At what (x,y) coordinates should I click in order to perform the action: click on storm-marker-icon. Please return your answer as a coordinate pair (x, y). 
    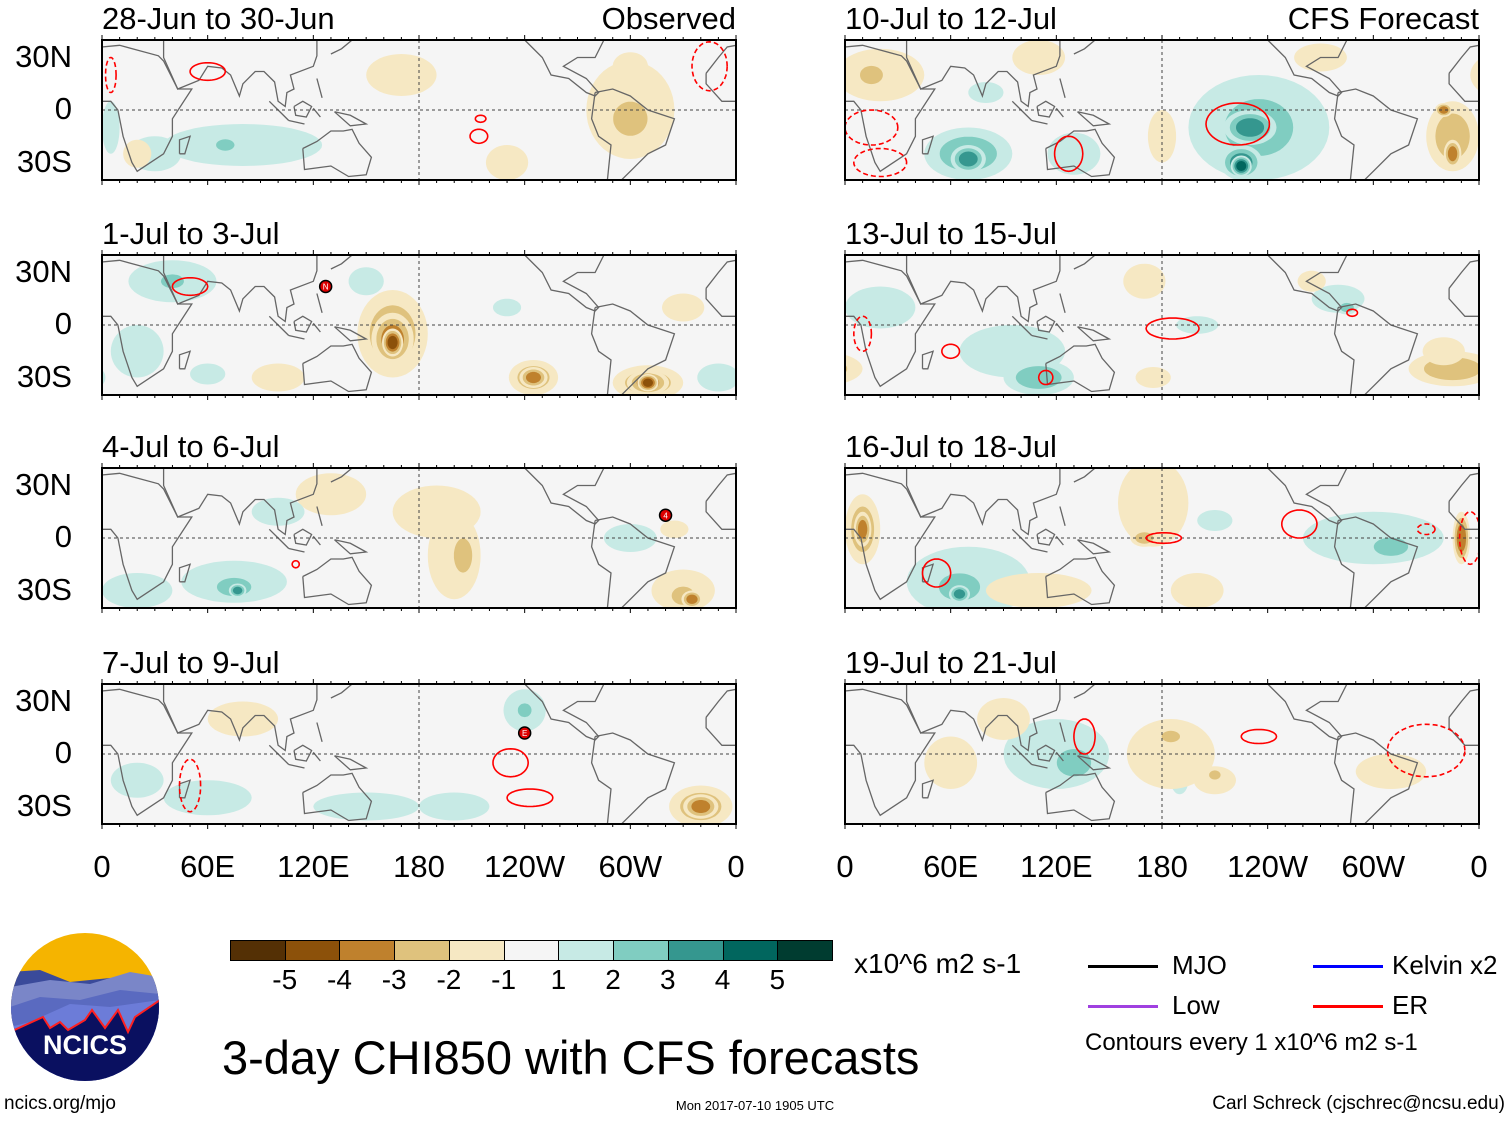
    Looking at the image, I should click on (665, 515).